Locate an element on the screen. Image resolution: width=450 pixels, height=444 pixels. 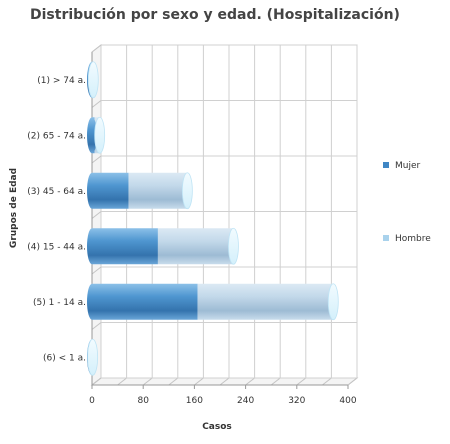
y-tick-label: (4) 15 - 44 a. is located at coordinates (56, 247).